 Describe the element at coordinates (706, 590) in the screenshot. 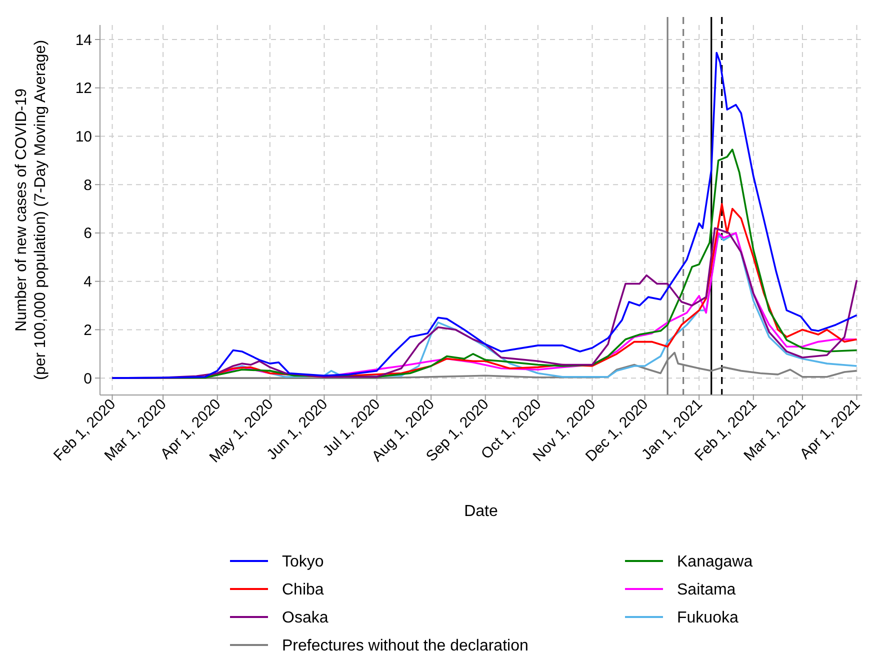

I see `legend-label: Saitama` at that location.